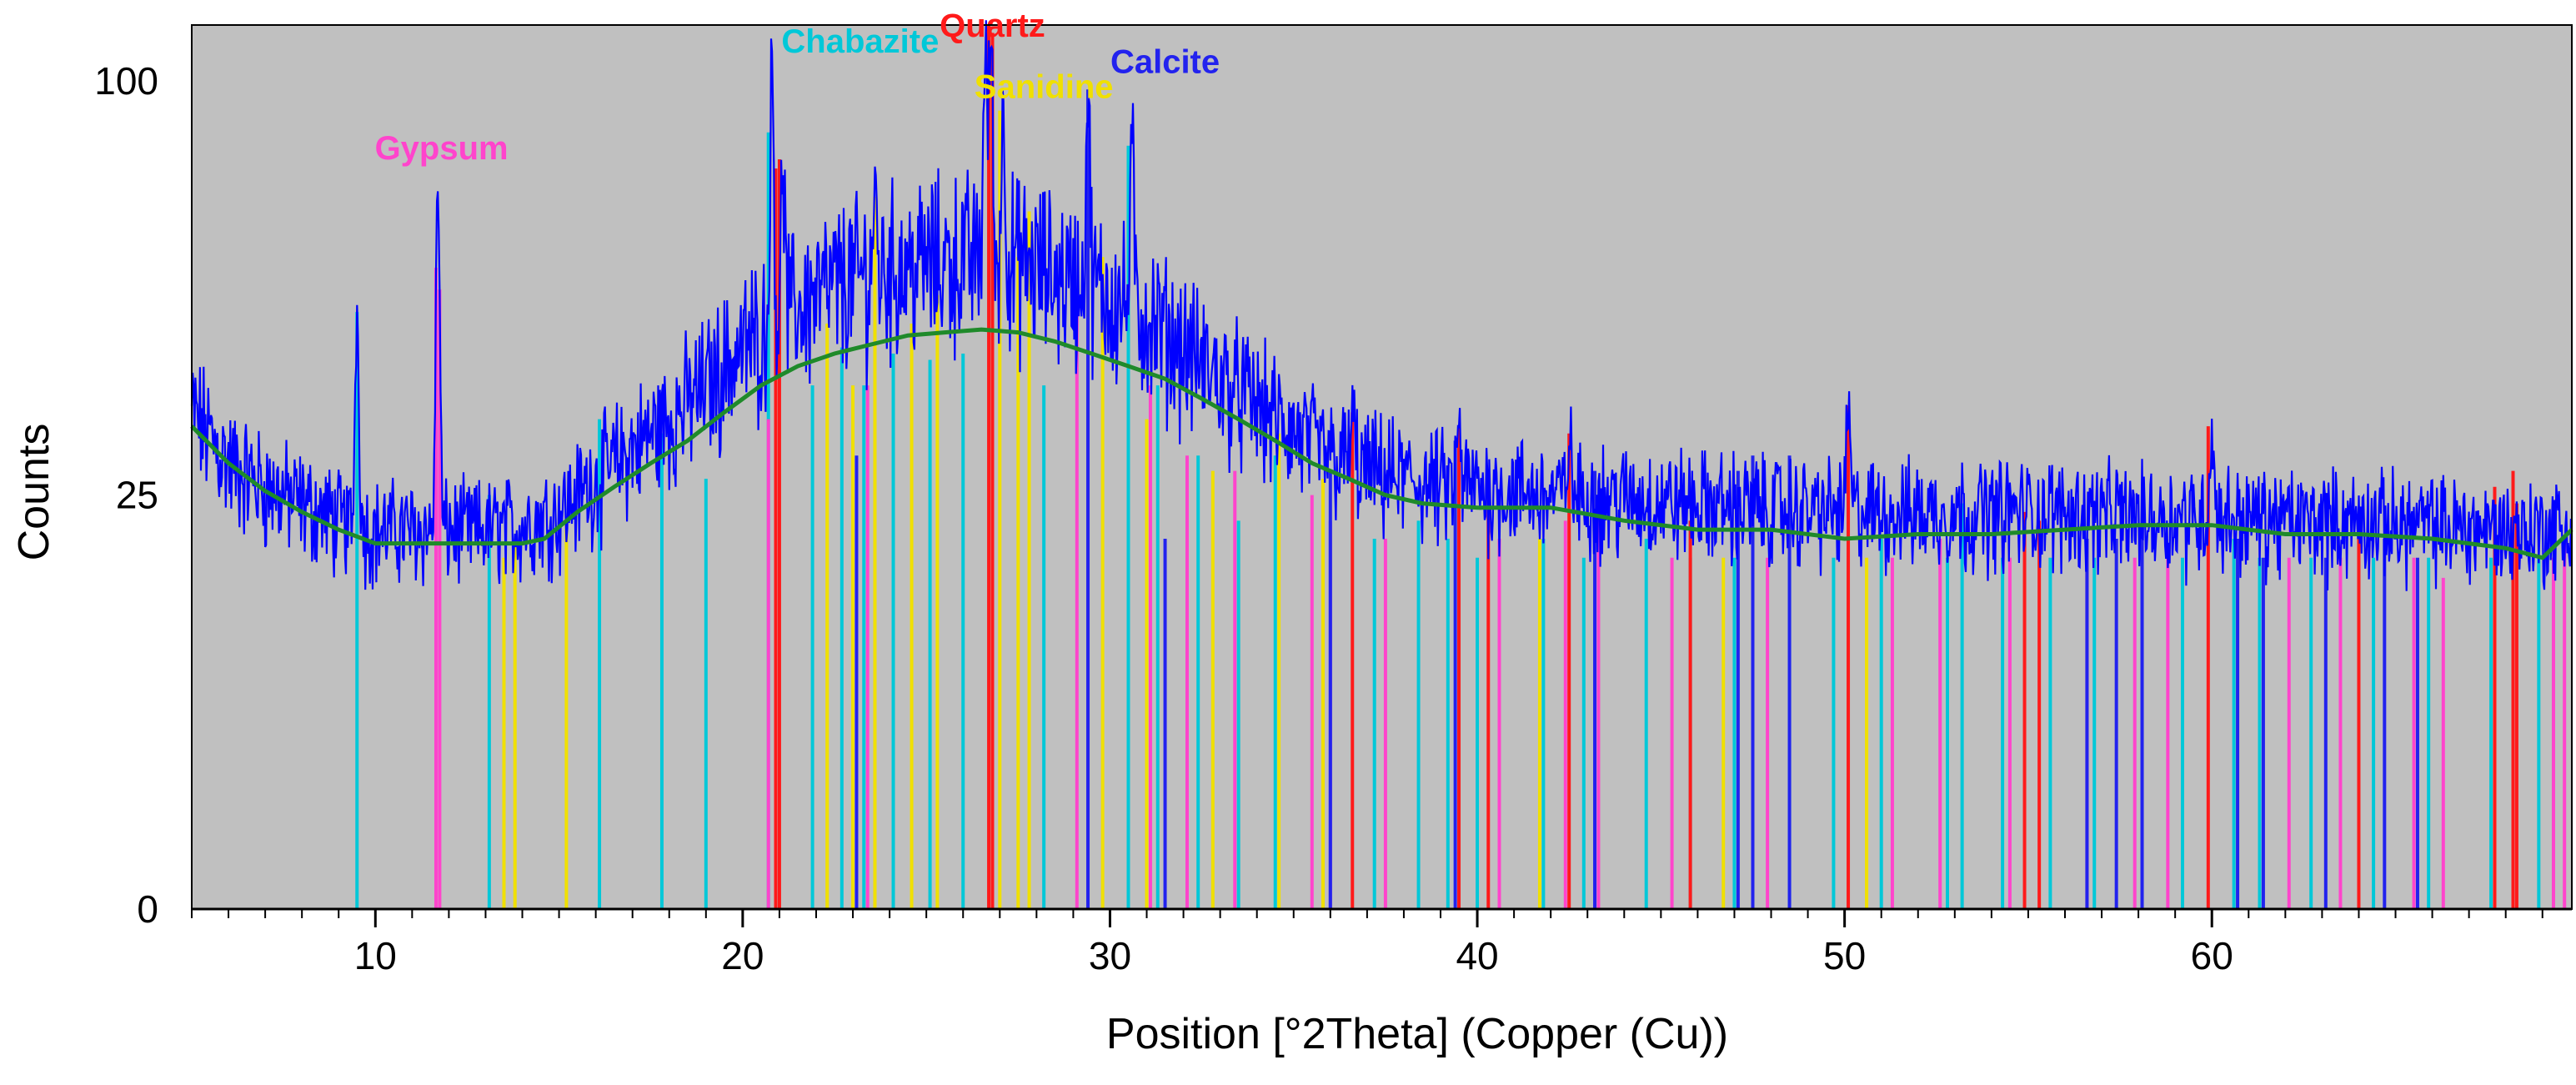 This screenshot has height=1085, width=2576. I want to click on x-tick-label: 10, so click(375, 956).